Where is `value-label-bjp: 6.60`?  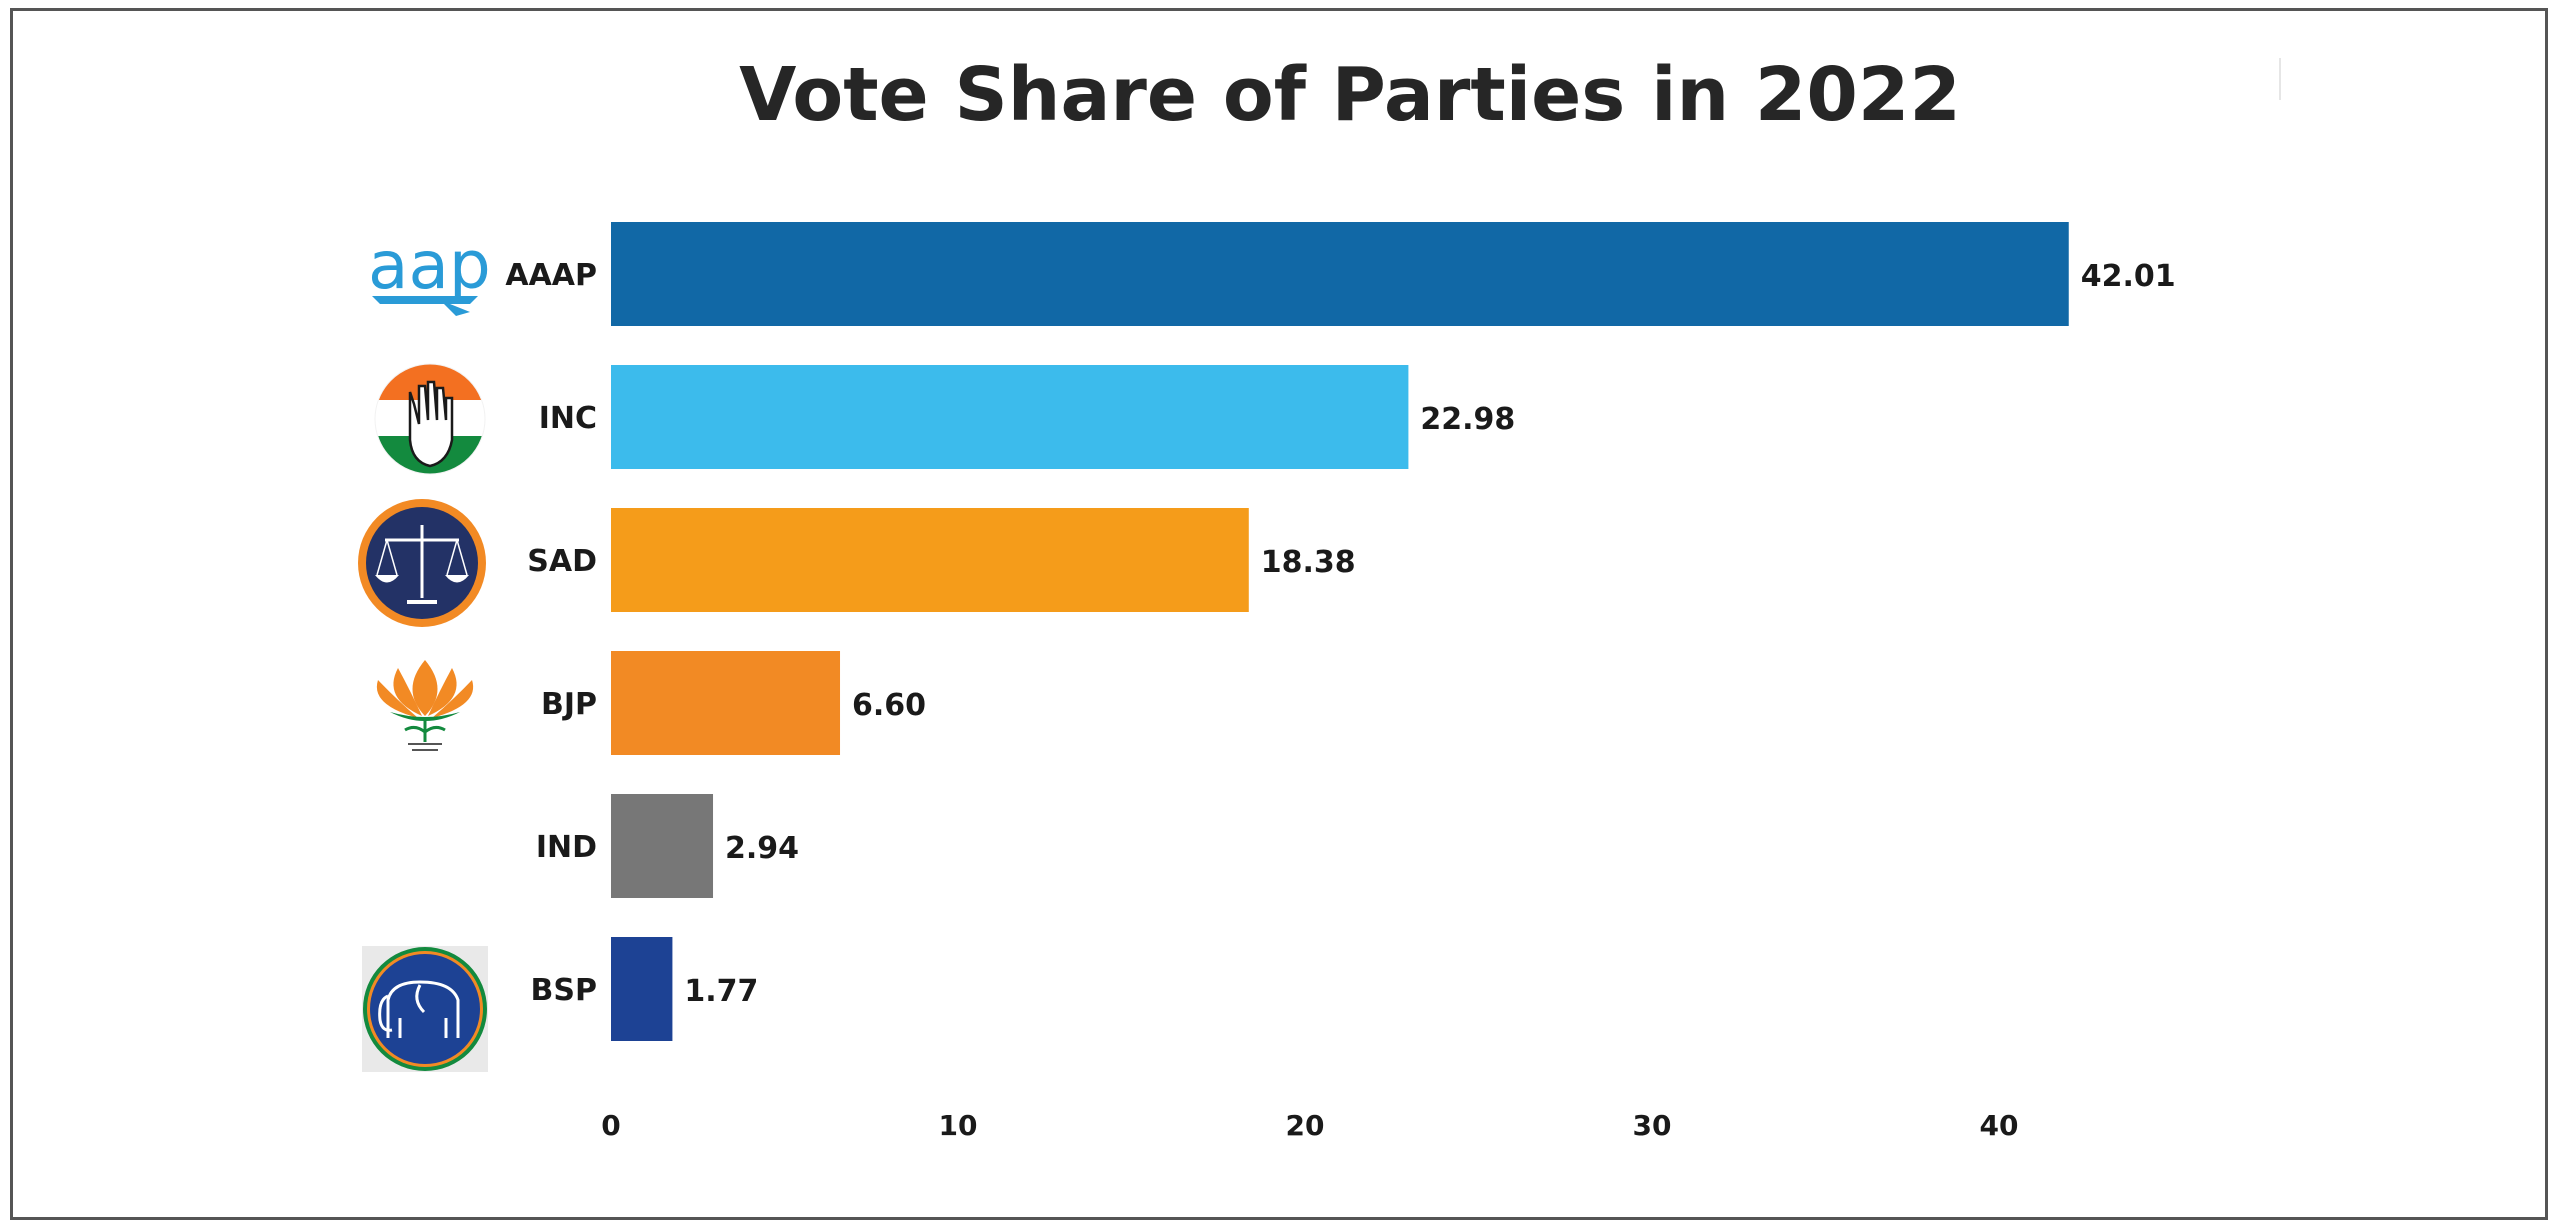
value-label-bjp: 6.60 is located at coordinates (889, 705).